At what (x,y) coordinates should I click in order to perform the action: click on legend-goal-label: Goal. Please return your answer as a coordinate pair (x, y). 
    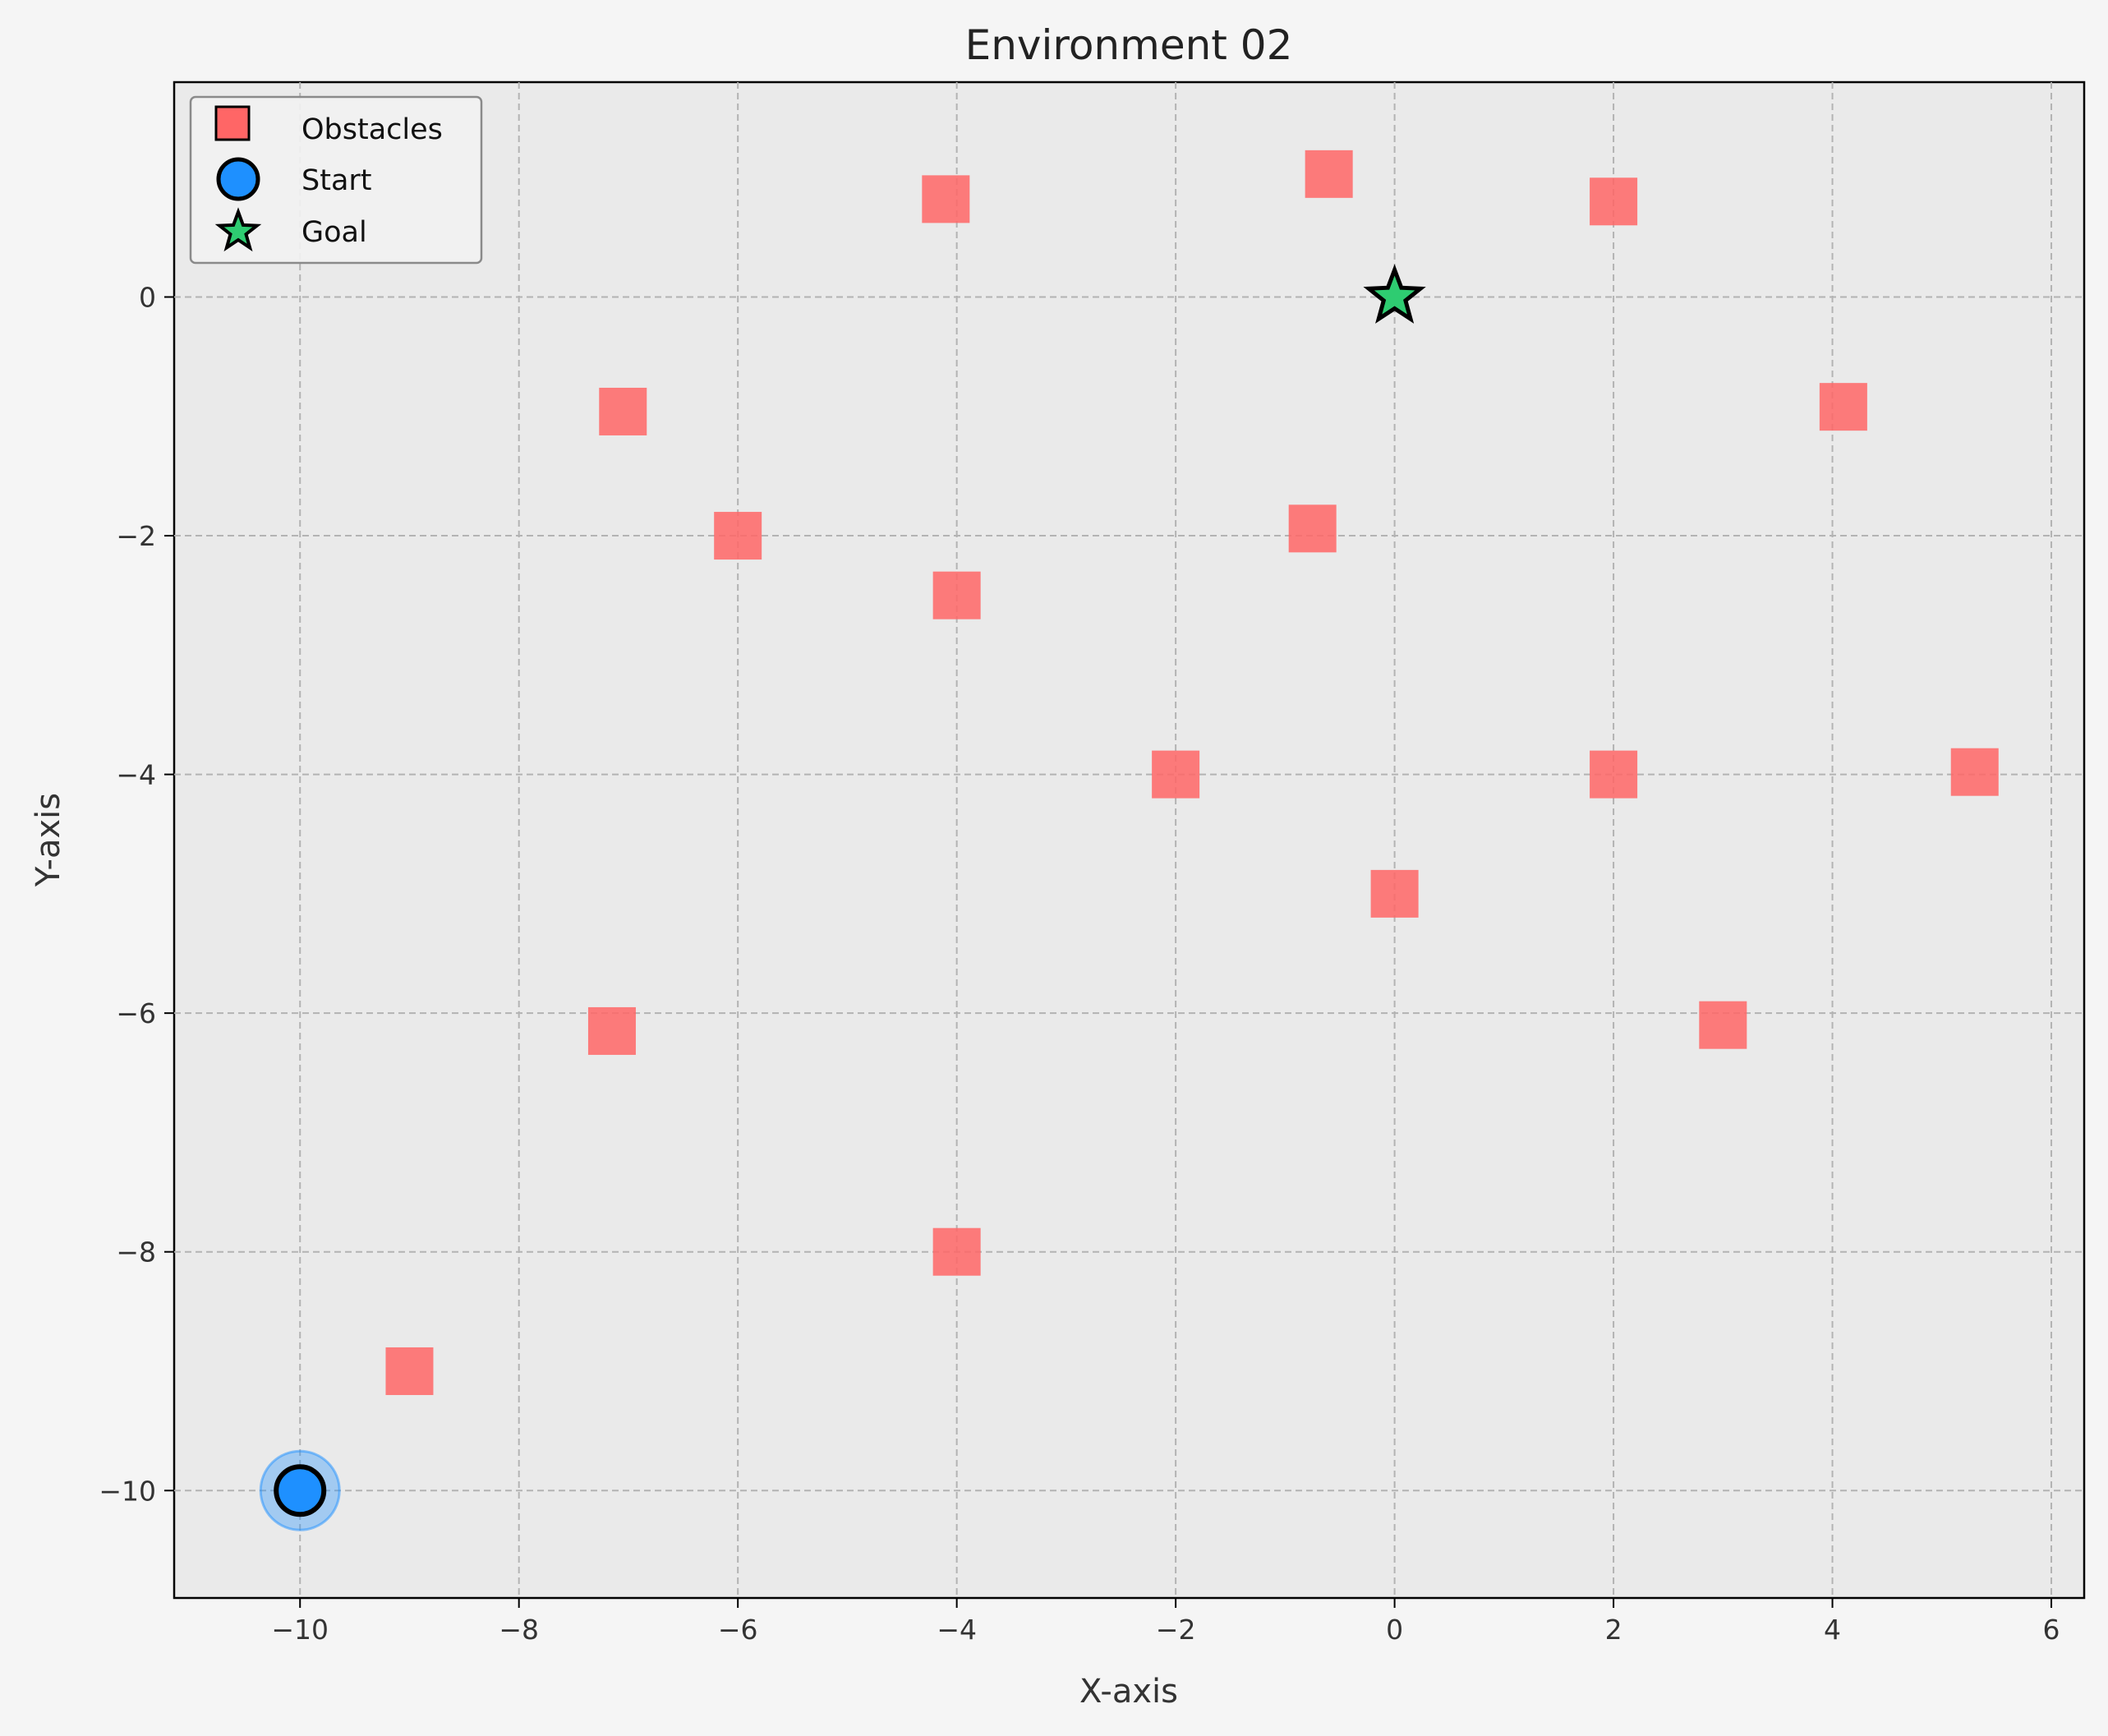
    Looking at the image, I should click on (334, 233).